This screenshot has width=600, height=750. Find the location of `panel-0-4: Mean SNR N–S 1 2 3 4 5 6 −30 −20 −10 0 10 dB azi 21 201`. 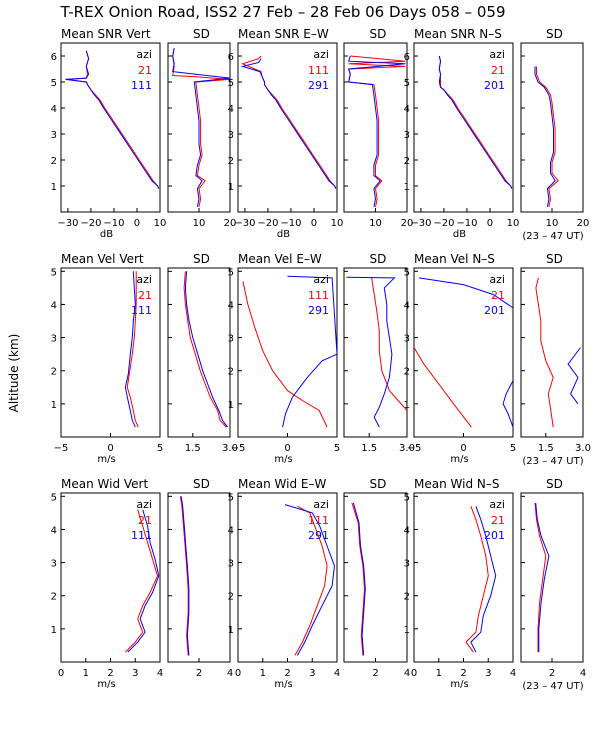

panel-0-4: Mean SNR N–S 1 2 3 4 5 6 −30 −20 −10 0 10 dB azi 21 201 is located at coordinates (462, 133).